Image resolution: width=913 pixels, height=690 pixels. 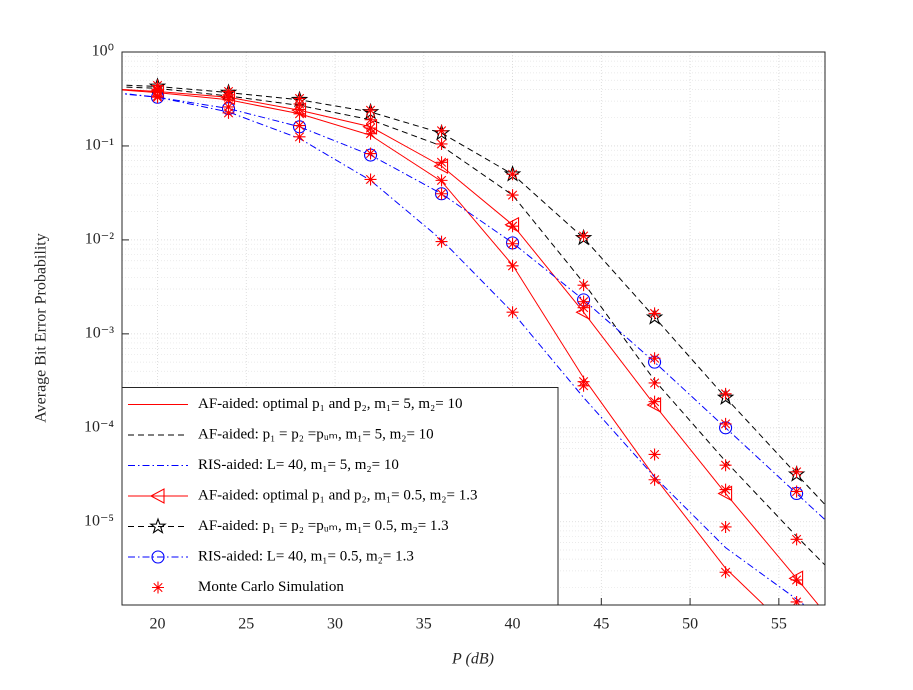 I want to click on x-tick-label: 55, so click(x=779, y=624).